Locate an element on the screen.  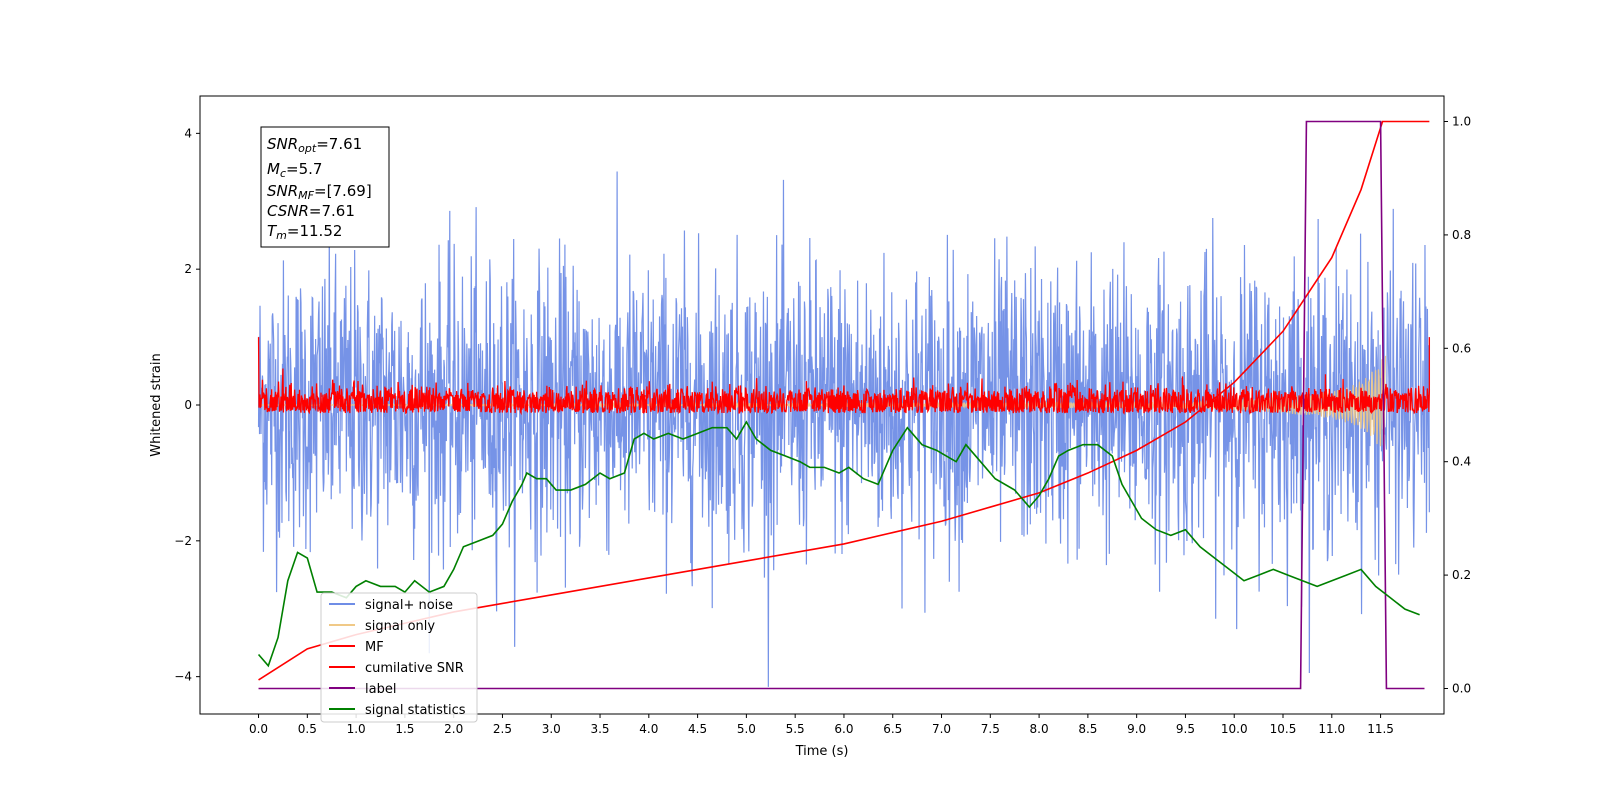
mf-line is located at coordinates (844, 376).